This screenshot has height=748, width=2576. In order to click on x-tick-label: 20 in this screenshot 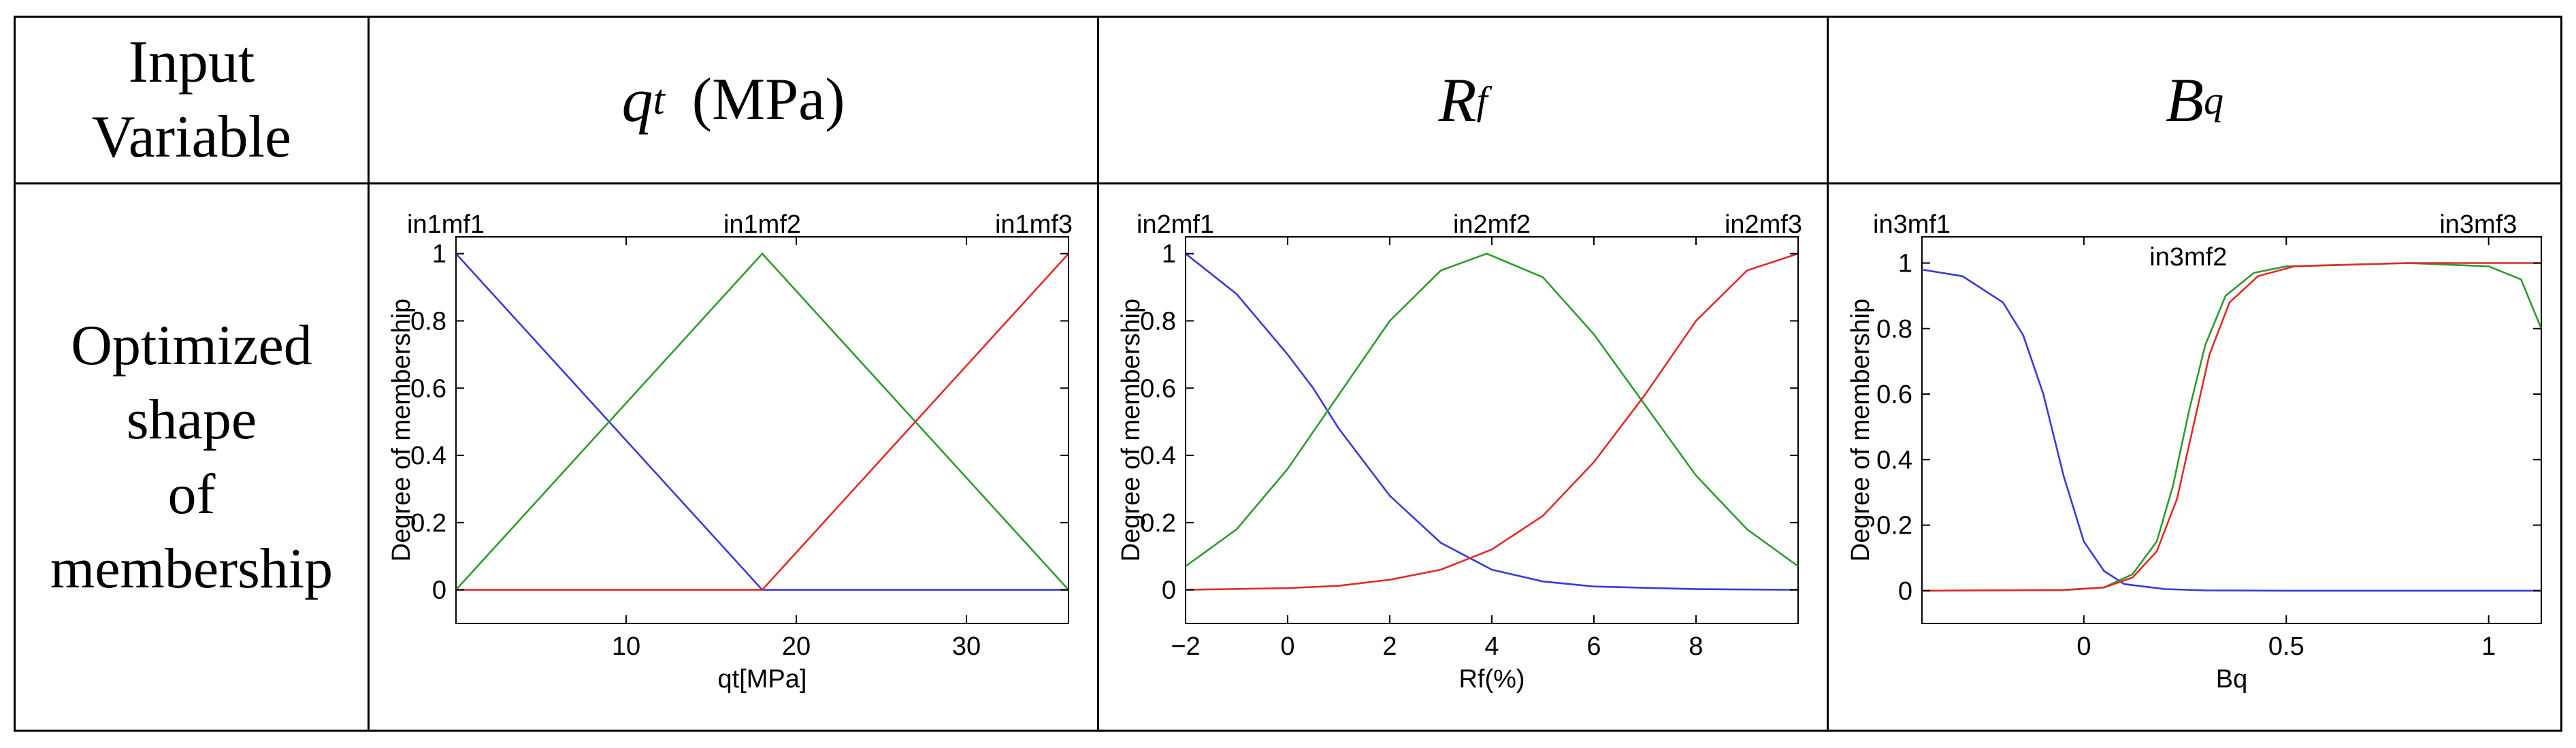, I will do `click(796, 646)`.